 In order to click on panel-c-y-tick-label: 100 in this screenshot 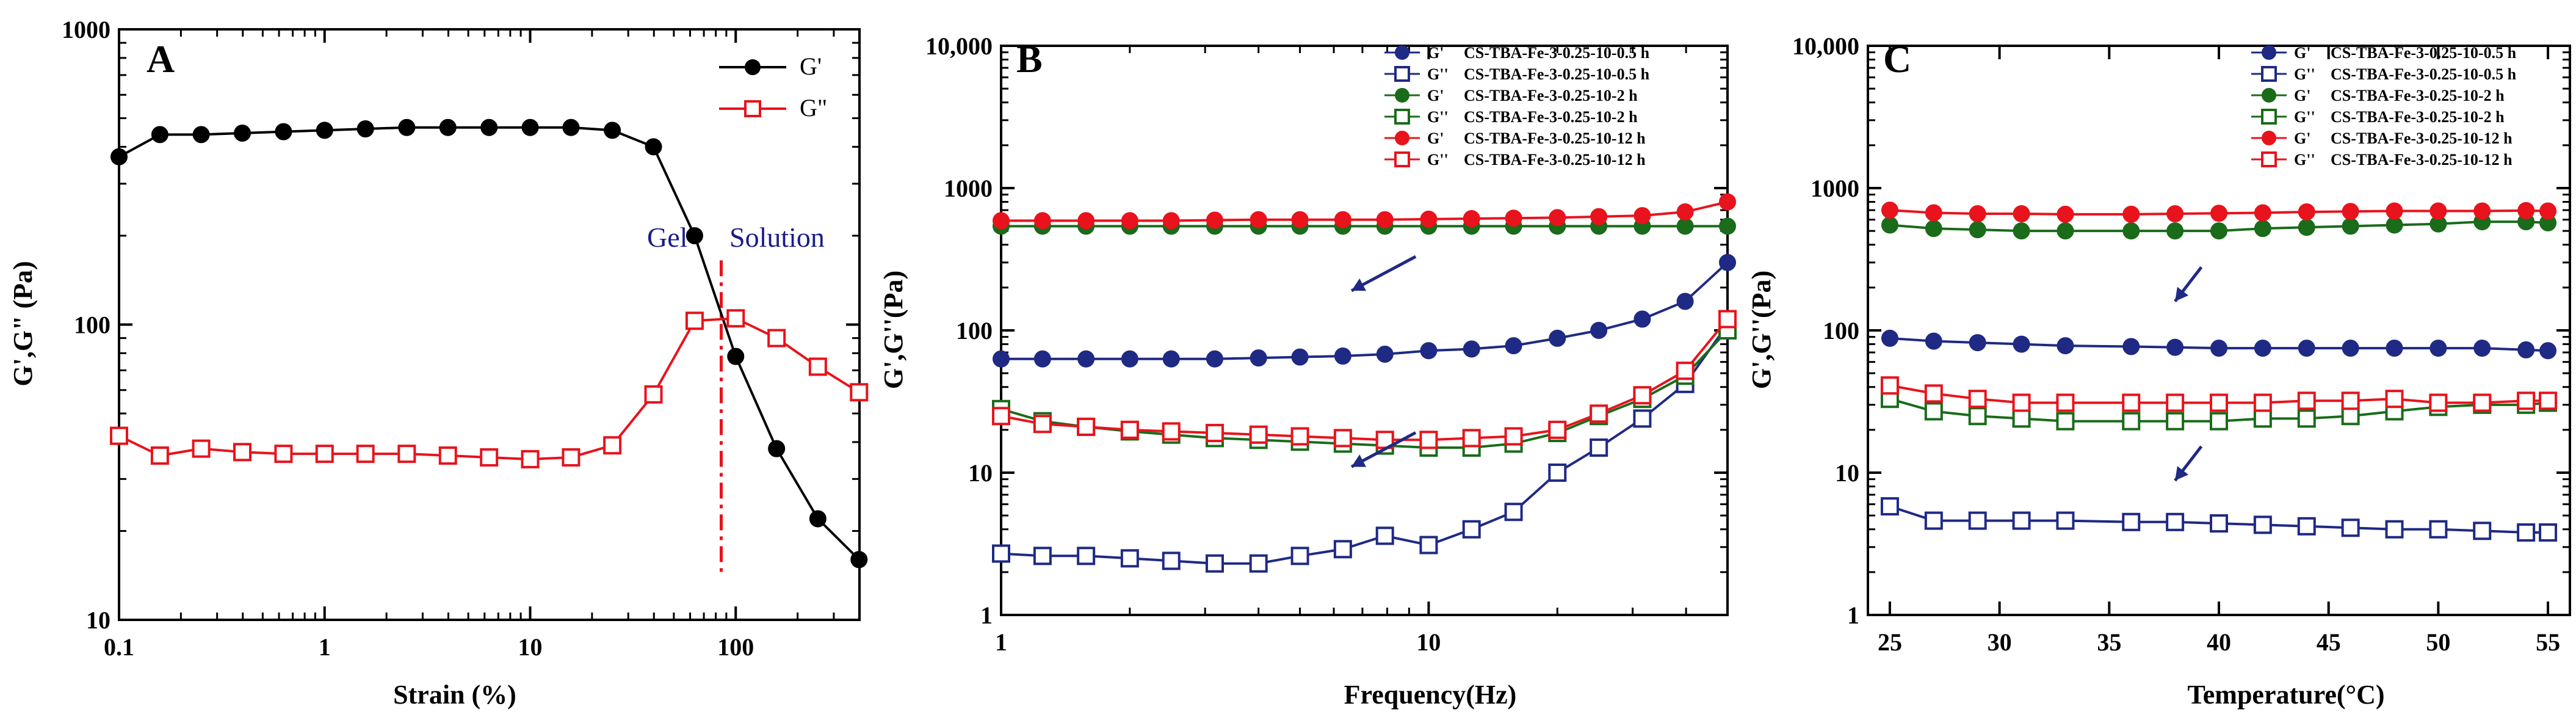, I will do `click(1841, 330)`.